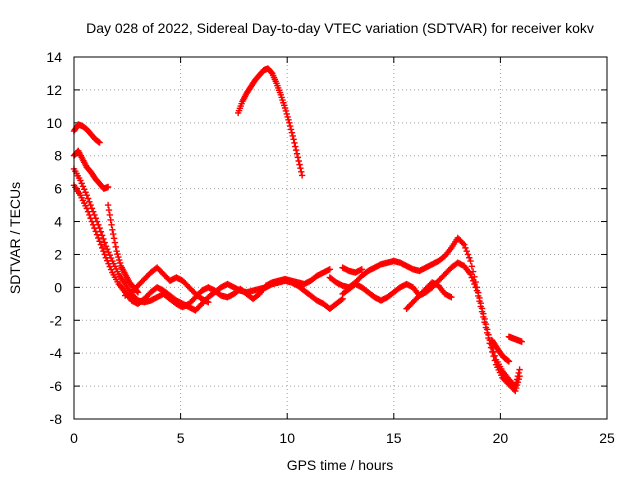 This screenshot has width=640, height=480. Describe the element at coordinates (58, 254) in the screenshot. I see `y-tick-label: 2` at that location.